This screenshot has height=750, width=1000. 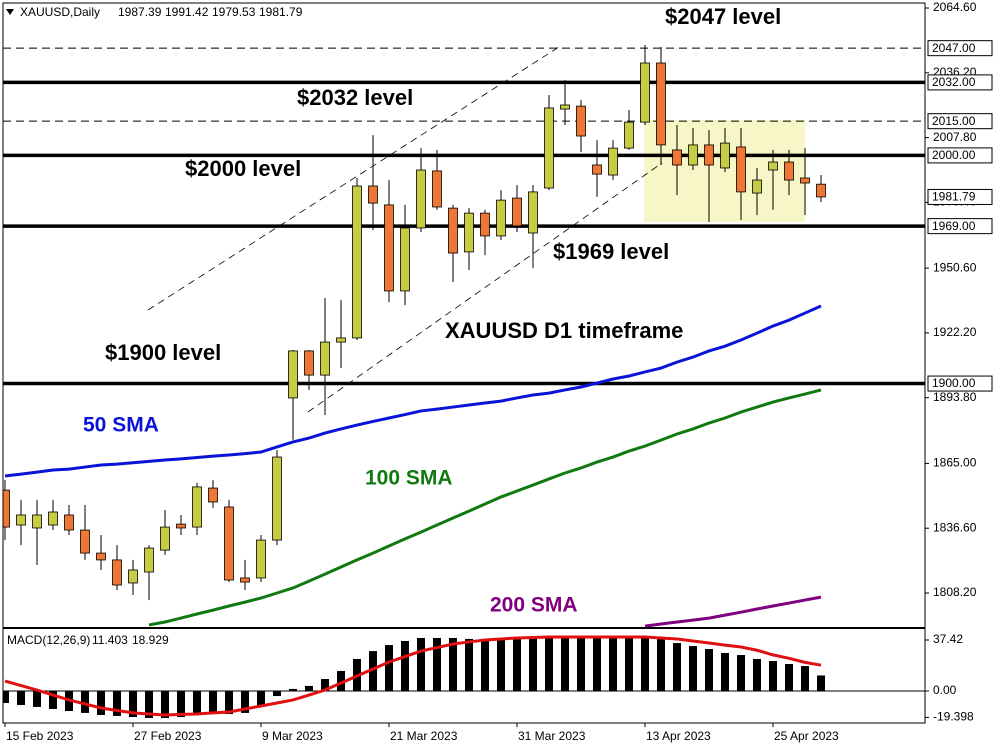 What do you see at coordinates (945, 690) in the screenshot?
I see `y-tick-label: 0.00` at bounding box center [945, 690].